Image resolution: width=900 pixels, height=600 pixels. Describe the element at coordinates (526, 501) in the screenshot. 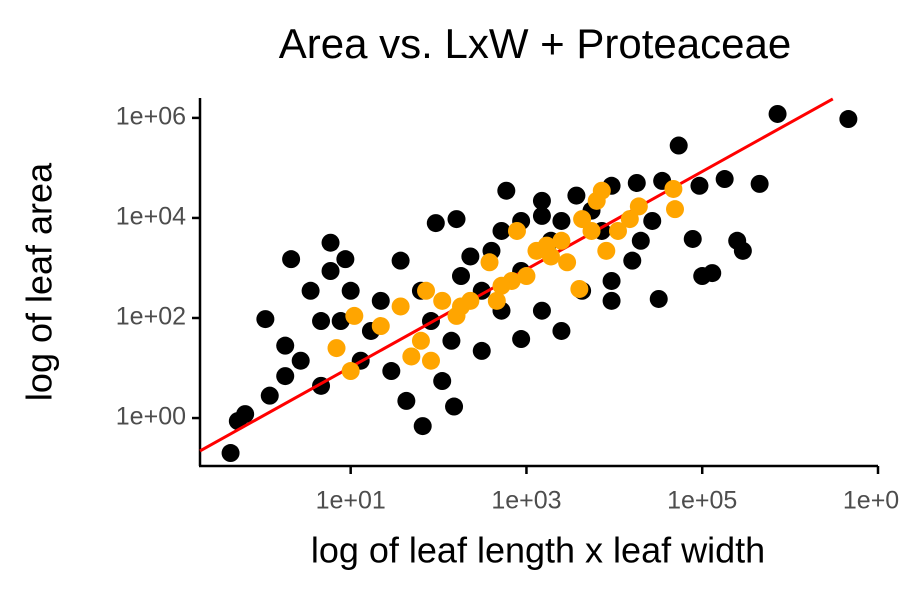

I see `x-tick-label: 1e+03` at that location.